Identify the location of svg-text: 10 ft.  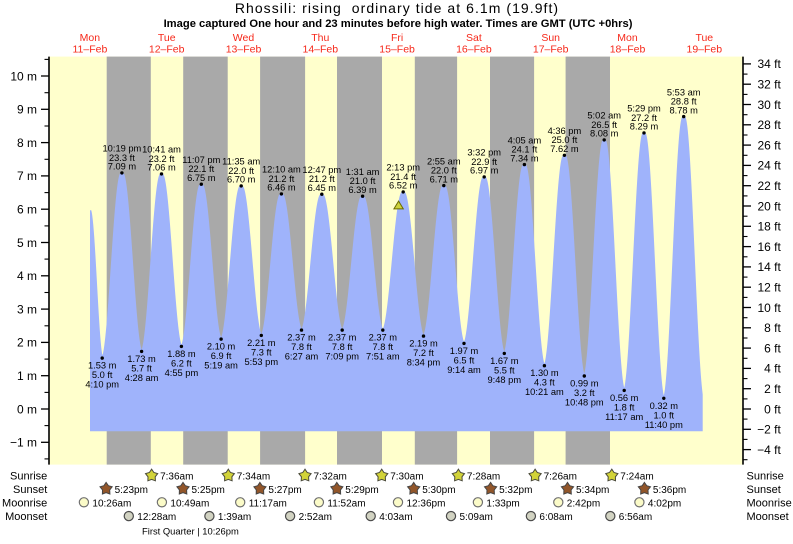
(769, 308).